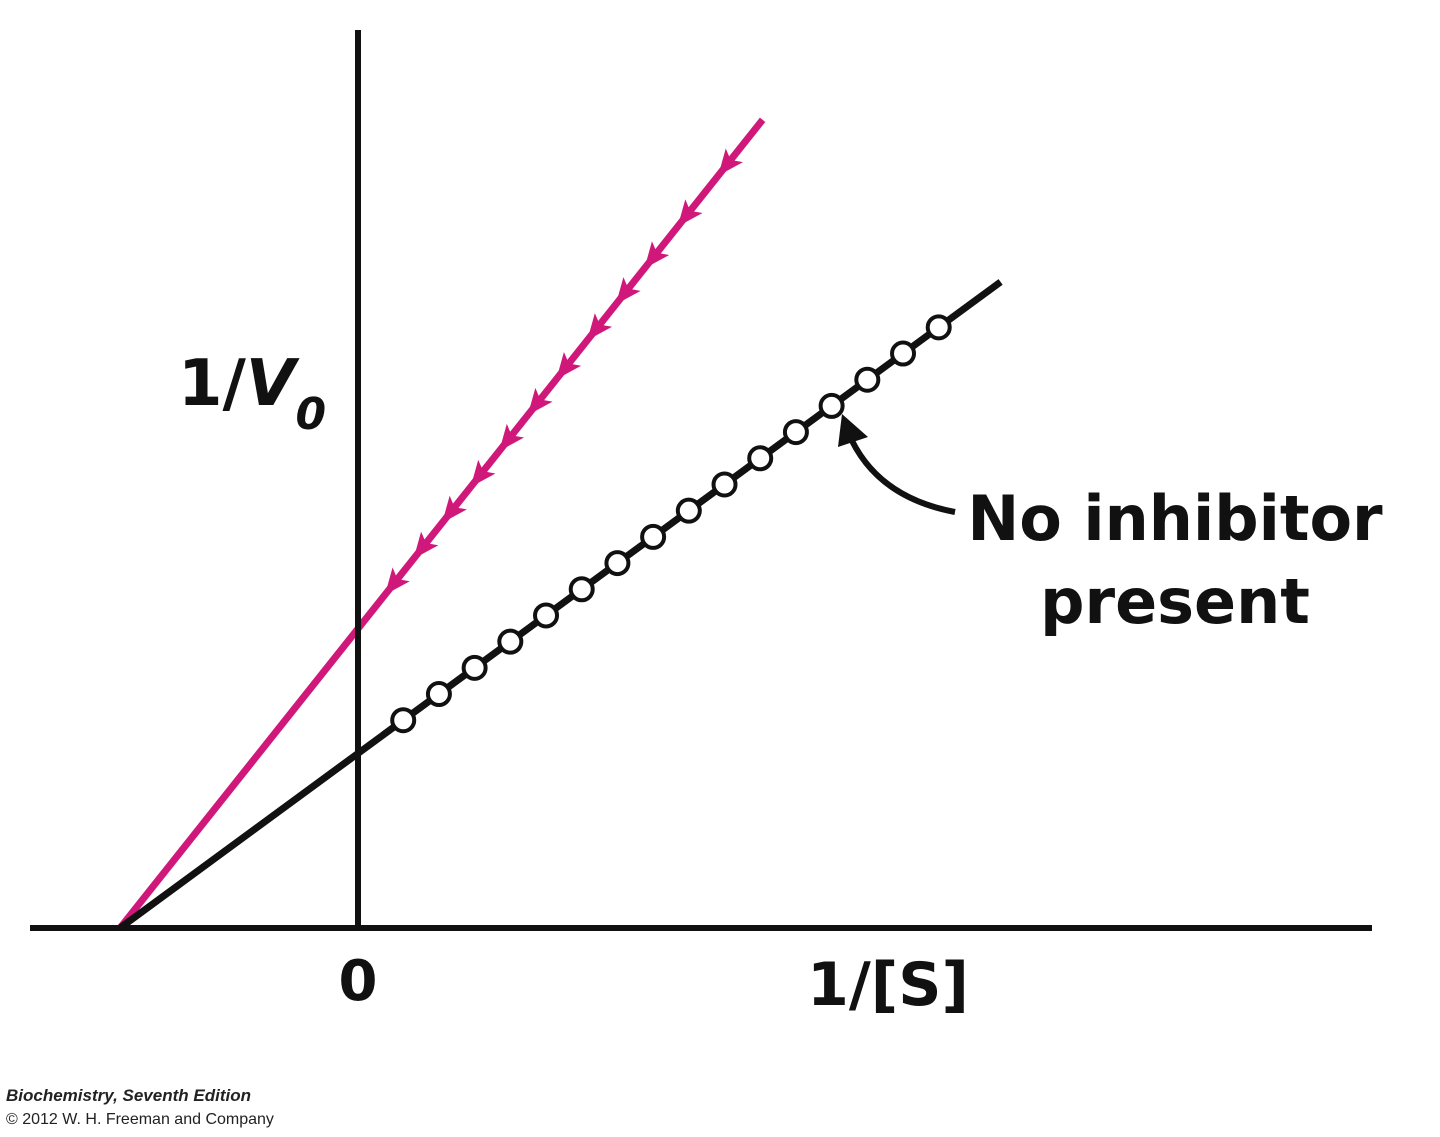 This screenshot has width=1440, height=1137. I want to click on credit-copyright: © 2012 W. H. Freeman and Company, so click(140, 1119).